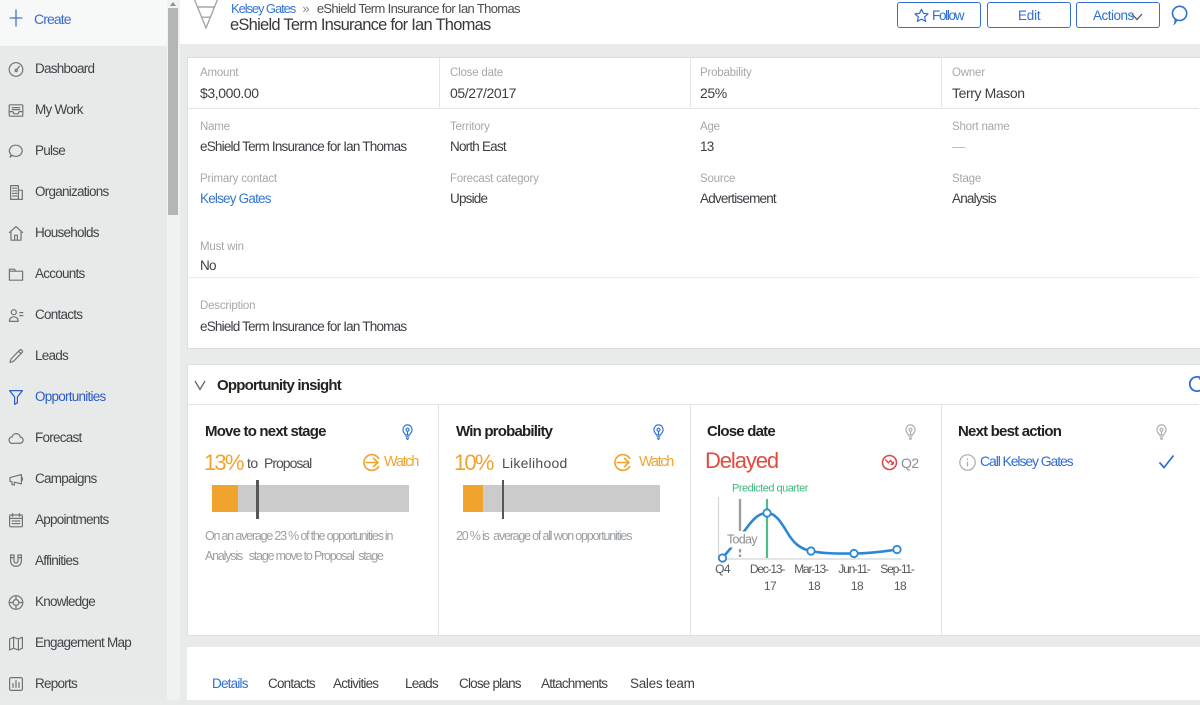  I want to click on svg-text: Sep-11-, so click(897, 569).